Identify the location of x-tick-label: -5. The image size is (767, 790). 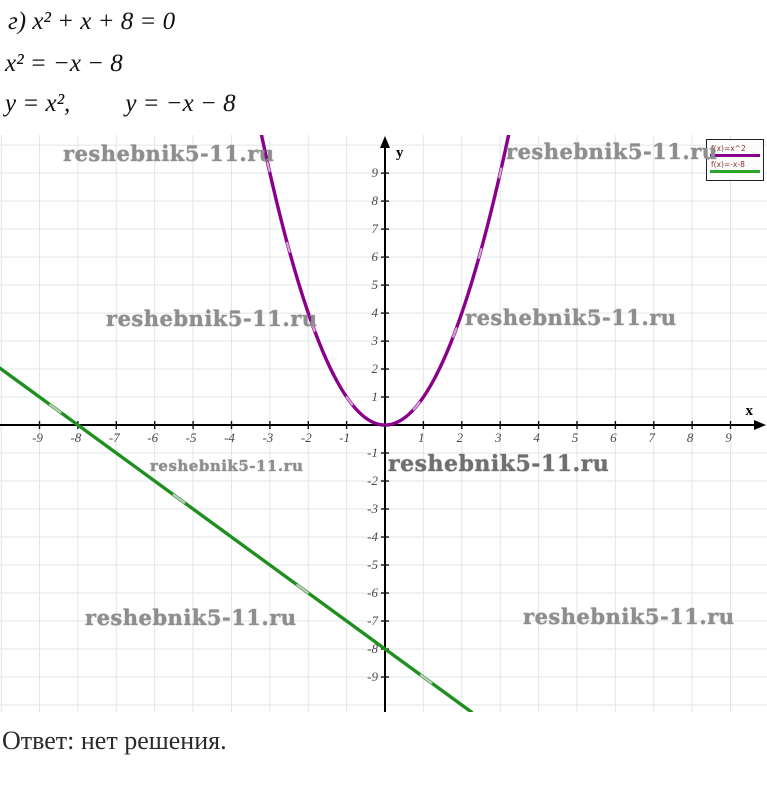
(191, 437).